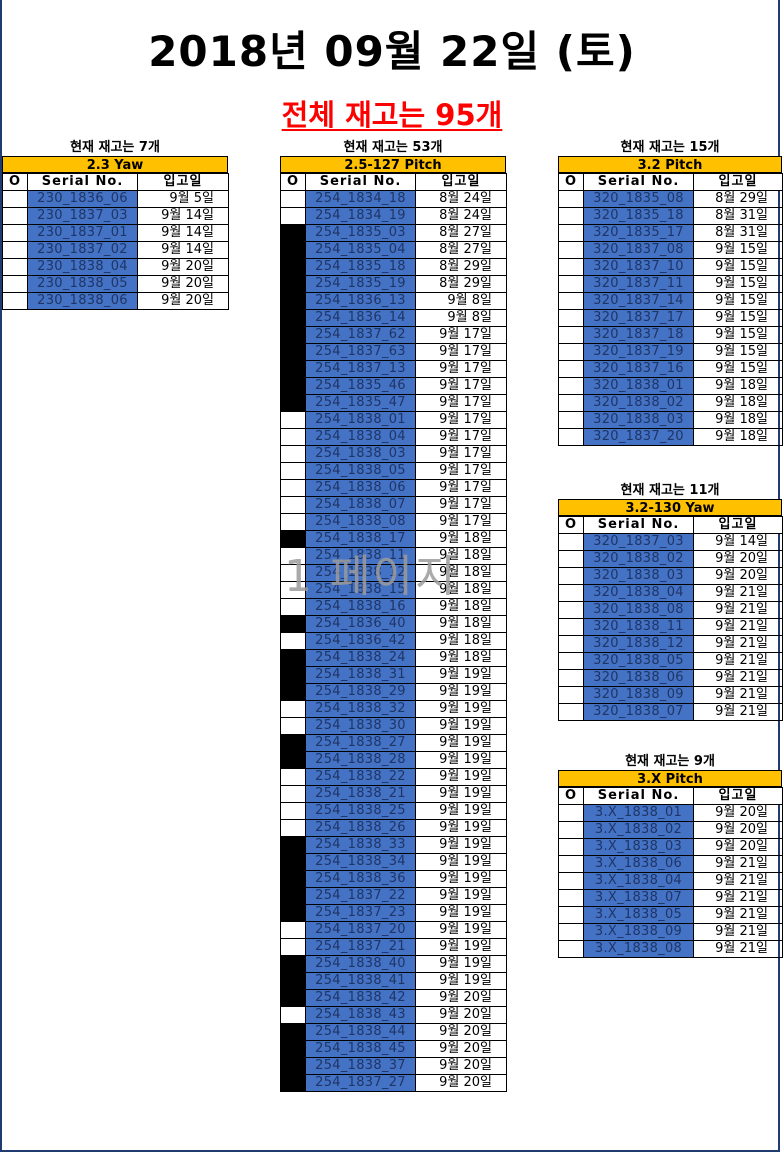 This screenshot has height=1158, width=784. I want to click on stock-count: 현재 재고는 9개, so click(670, 761).